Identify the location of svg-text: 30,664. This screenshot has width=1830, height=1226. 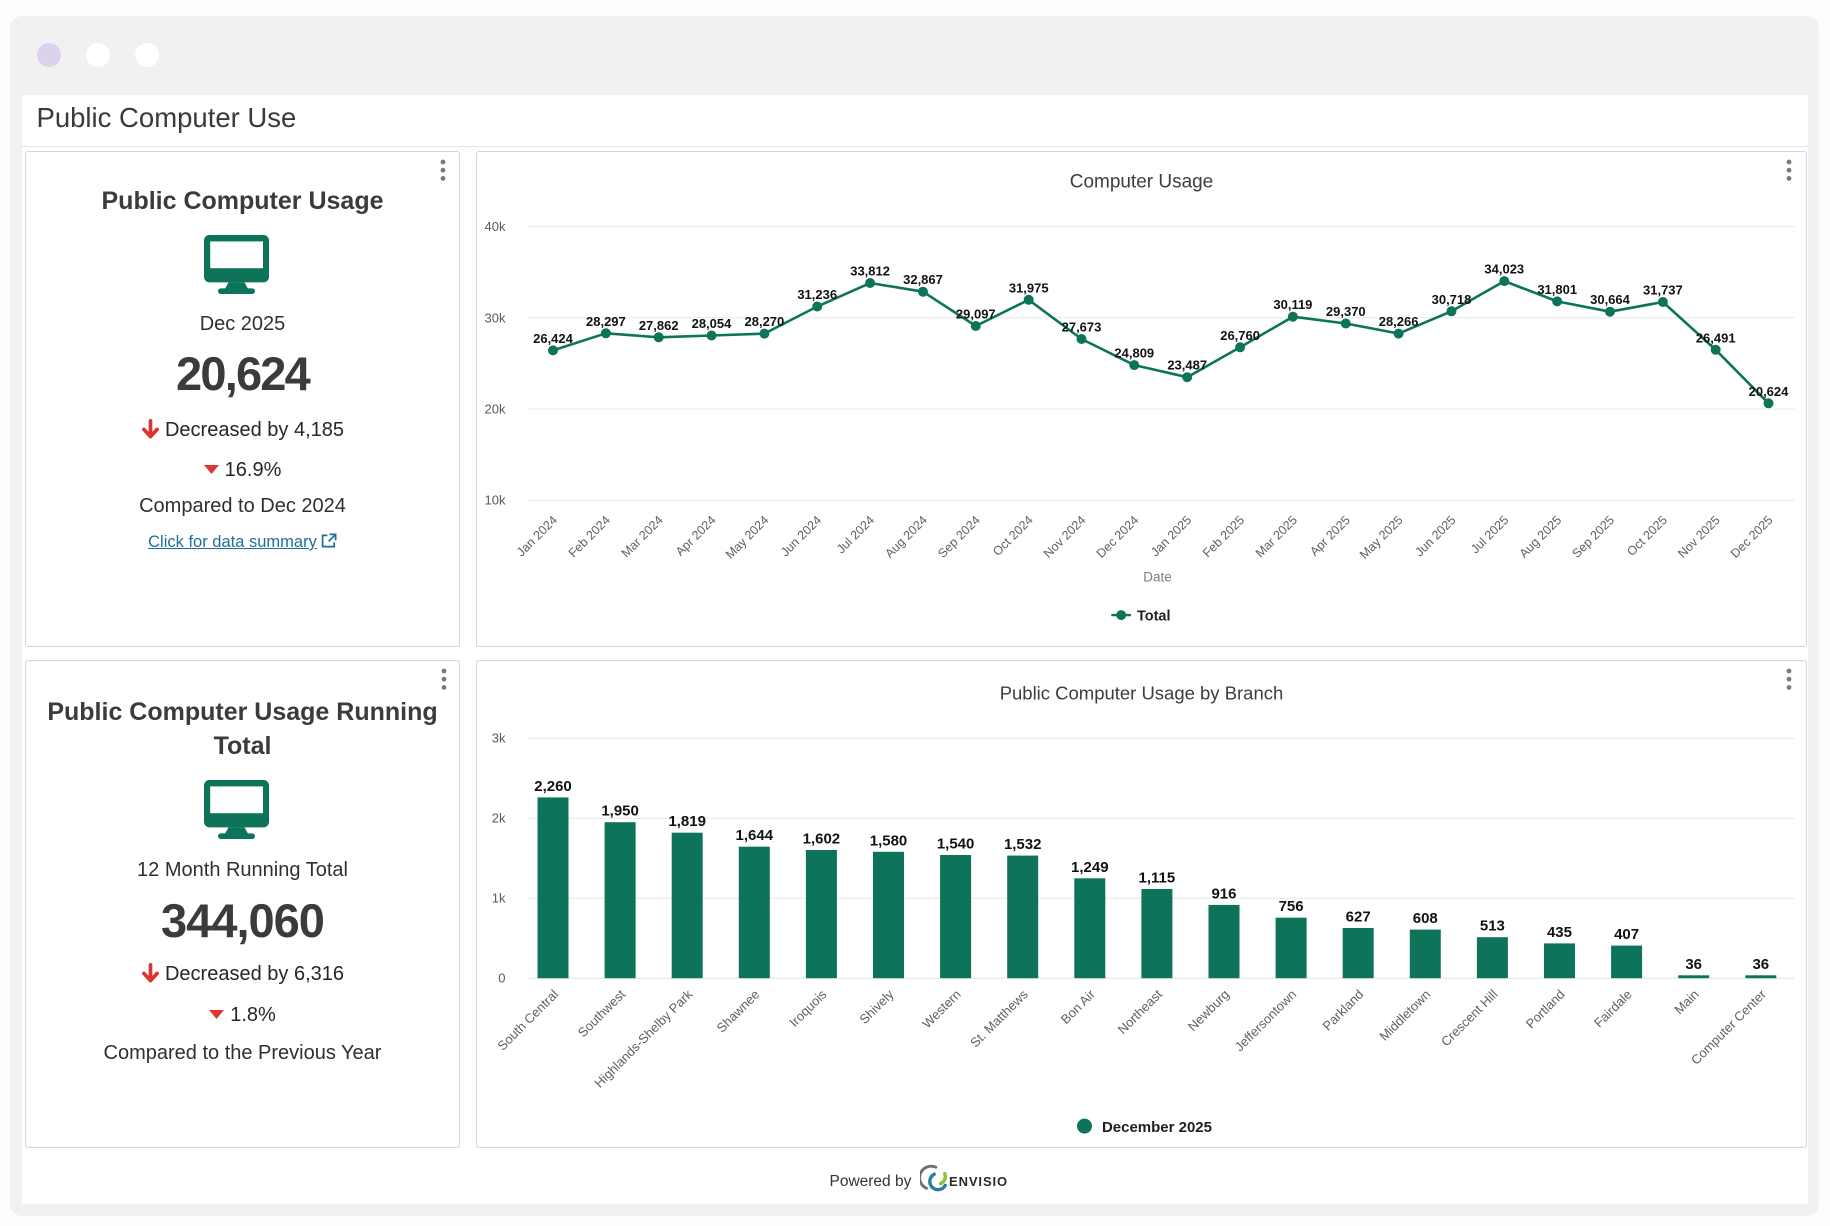
(1610, 299).